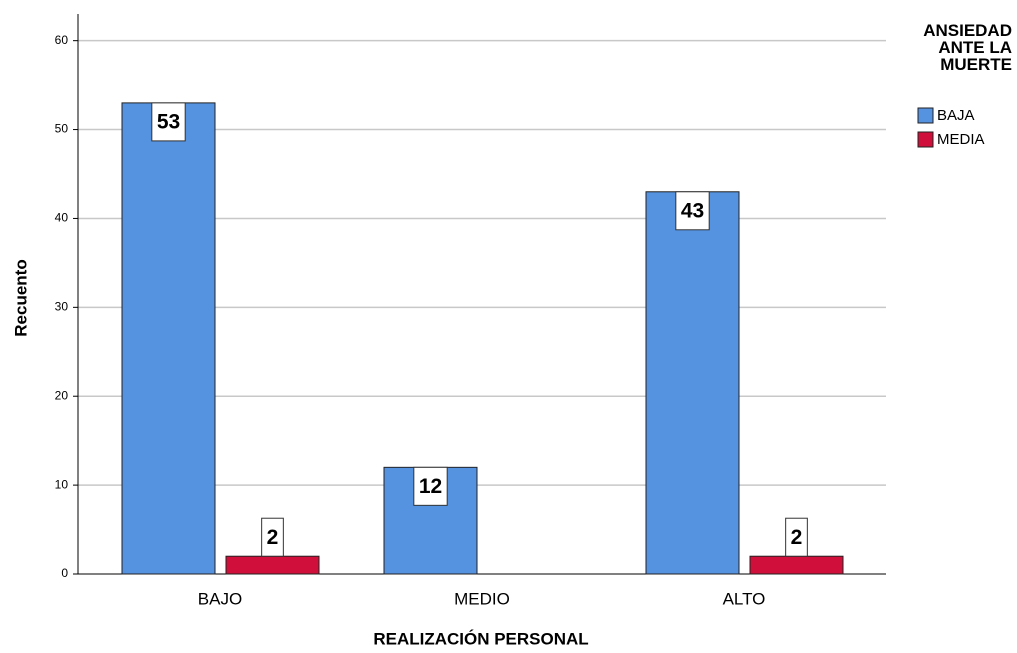 This screenshot has width=1017, height=653. What do you see at coordinates (62, 395) in the screenshot?
I see `y-tick-label: 20` at bounding box center [62, 395].